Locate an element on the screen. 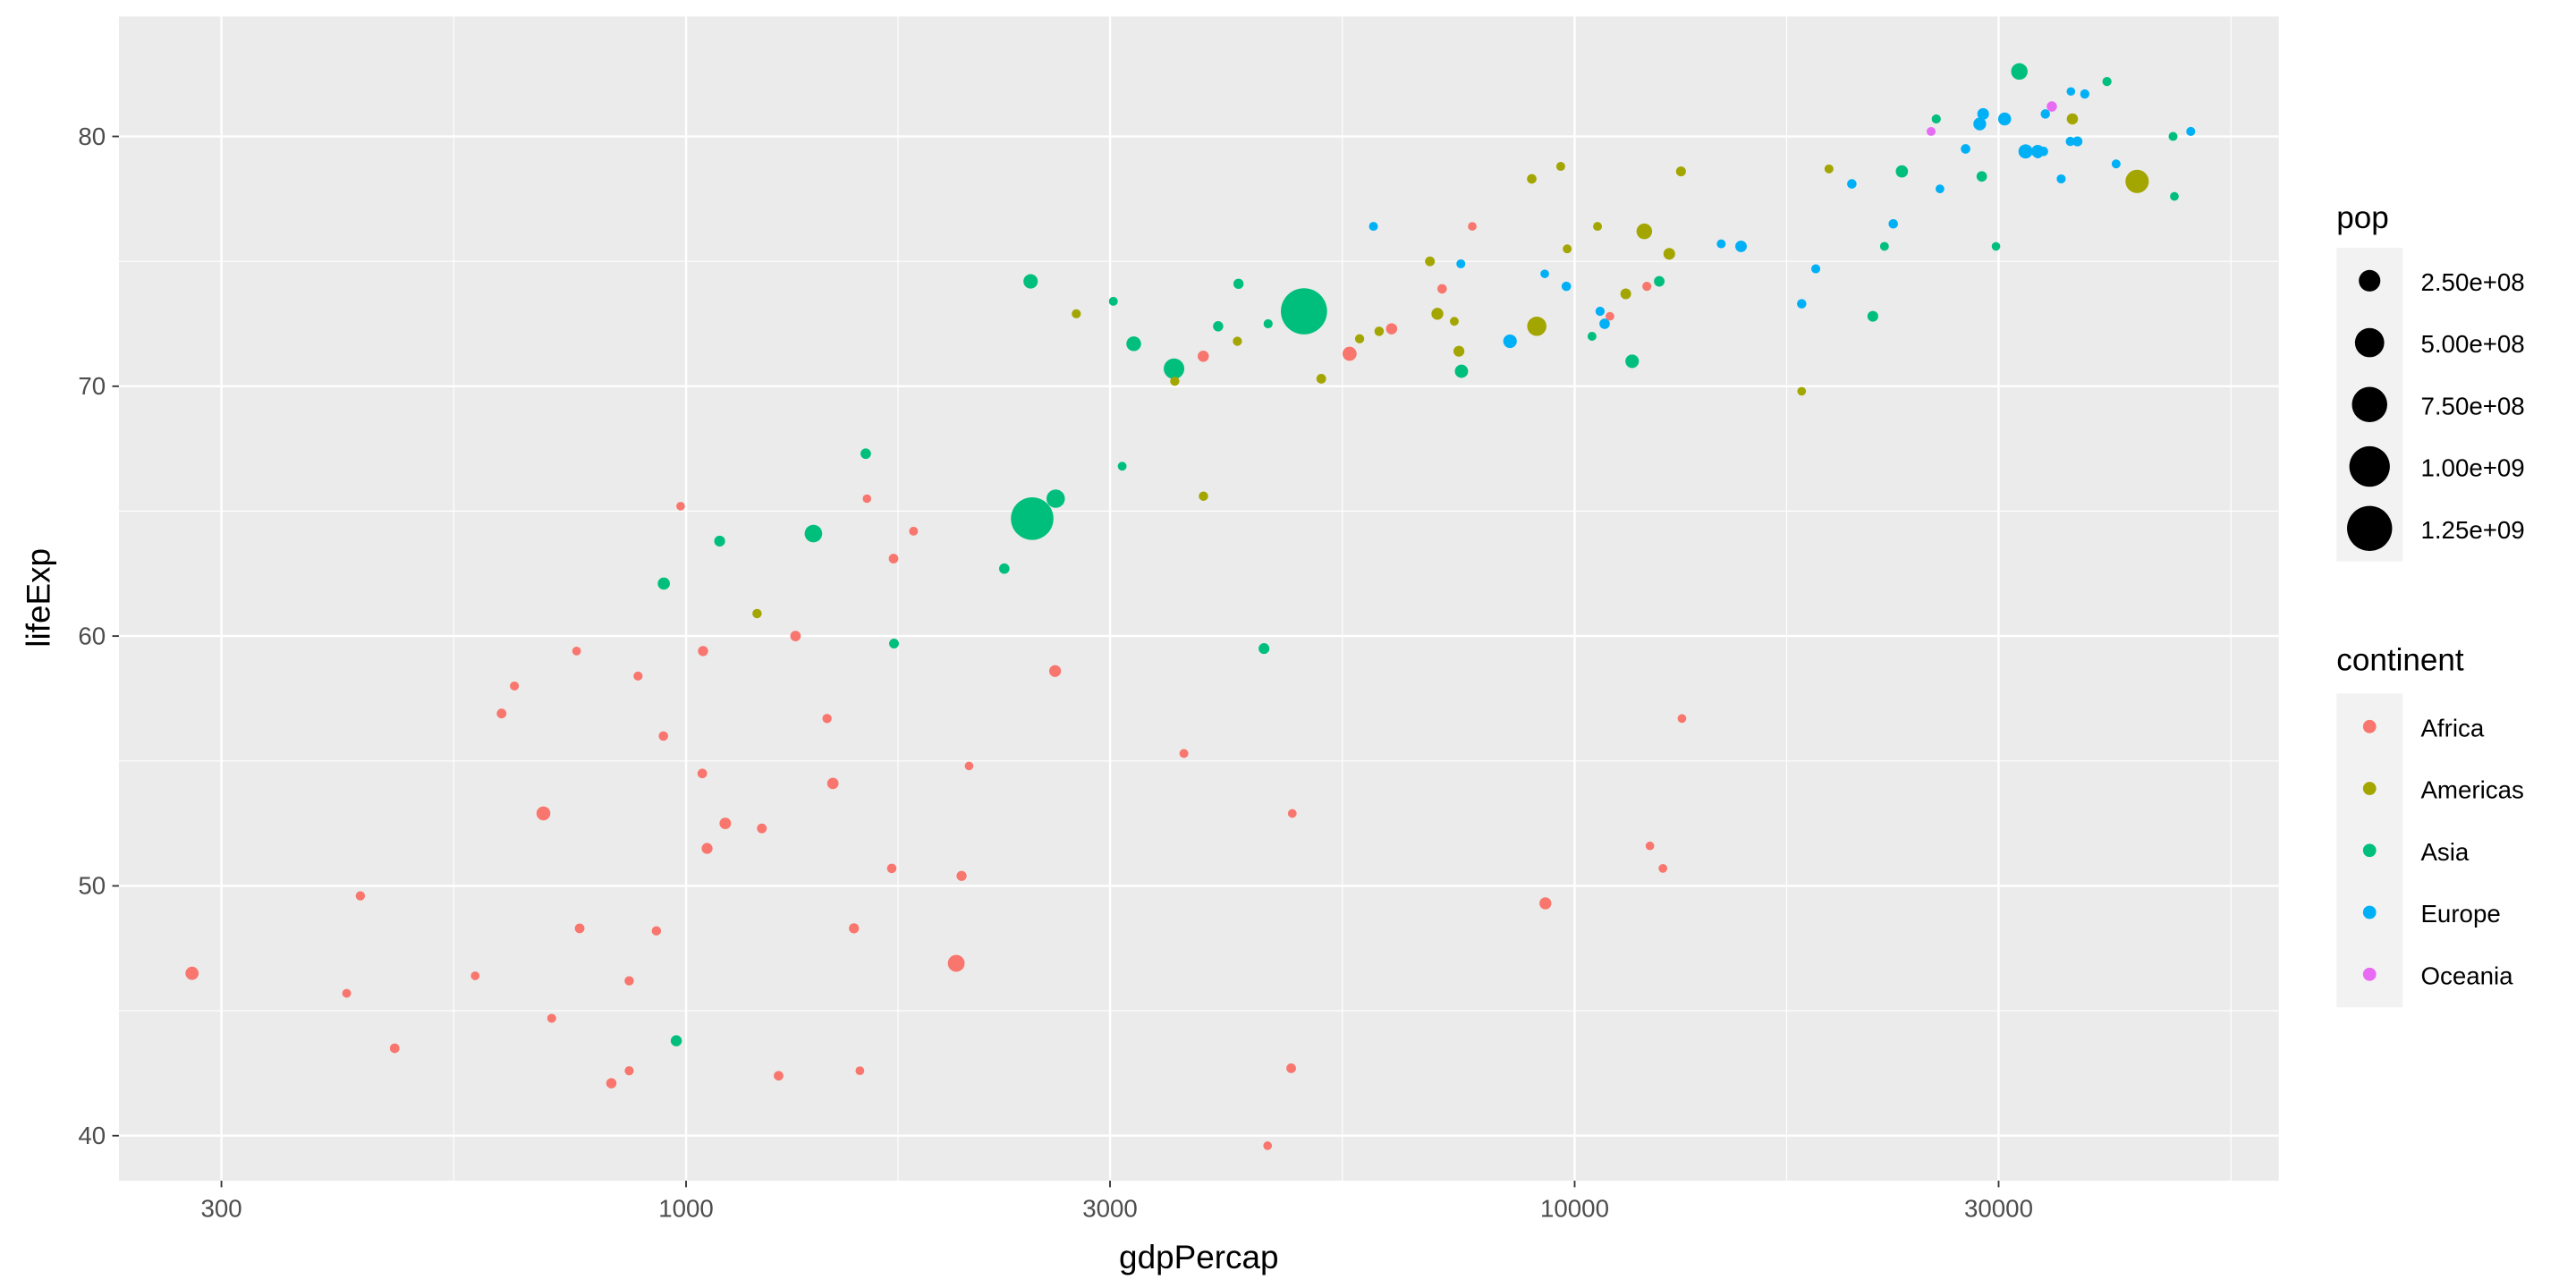 Image resolution: width=2576 pixels, height=1288 pixels. y-axis-title: lifeExp is located at coordinates (38, 598).